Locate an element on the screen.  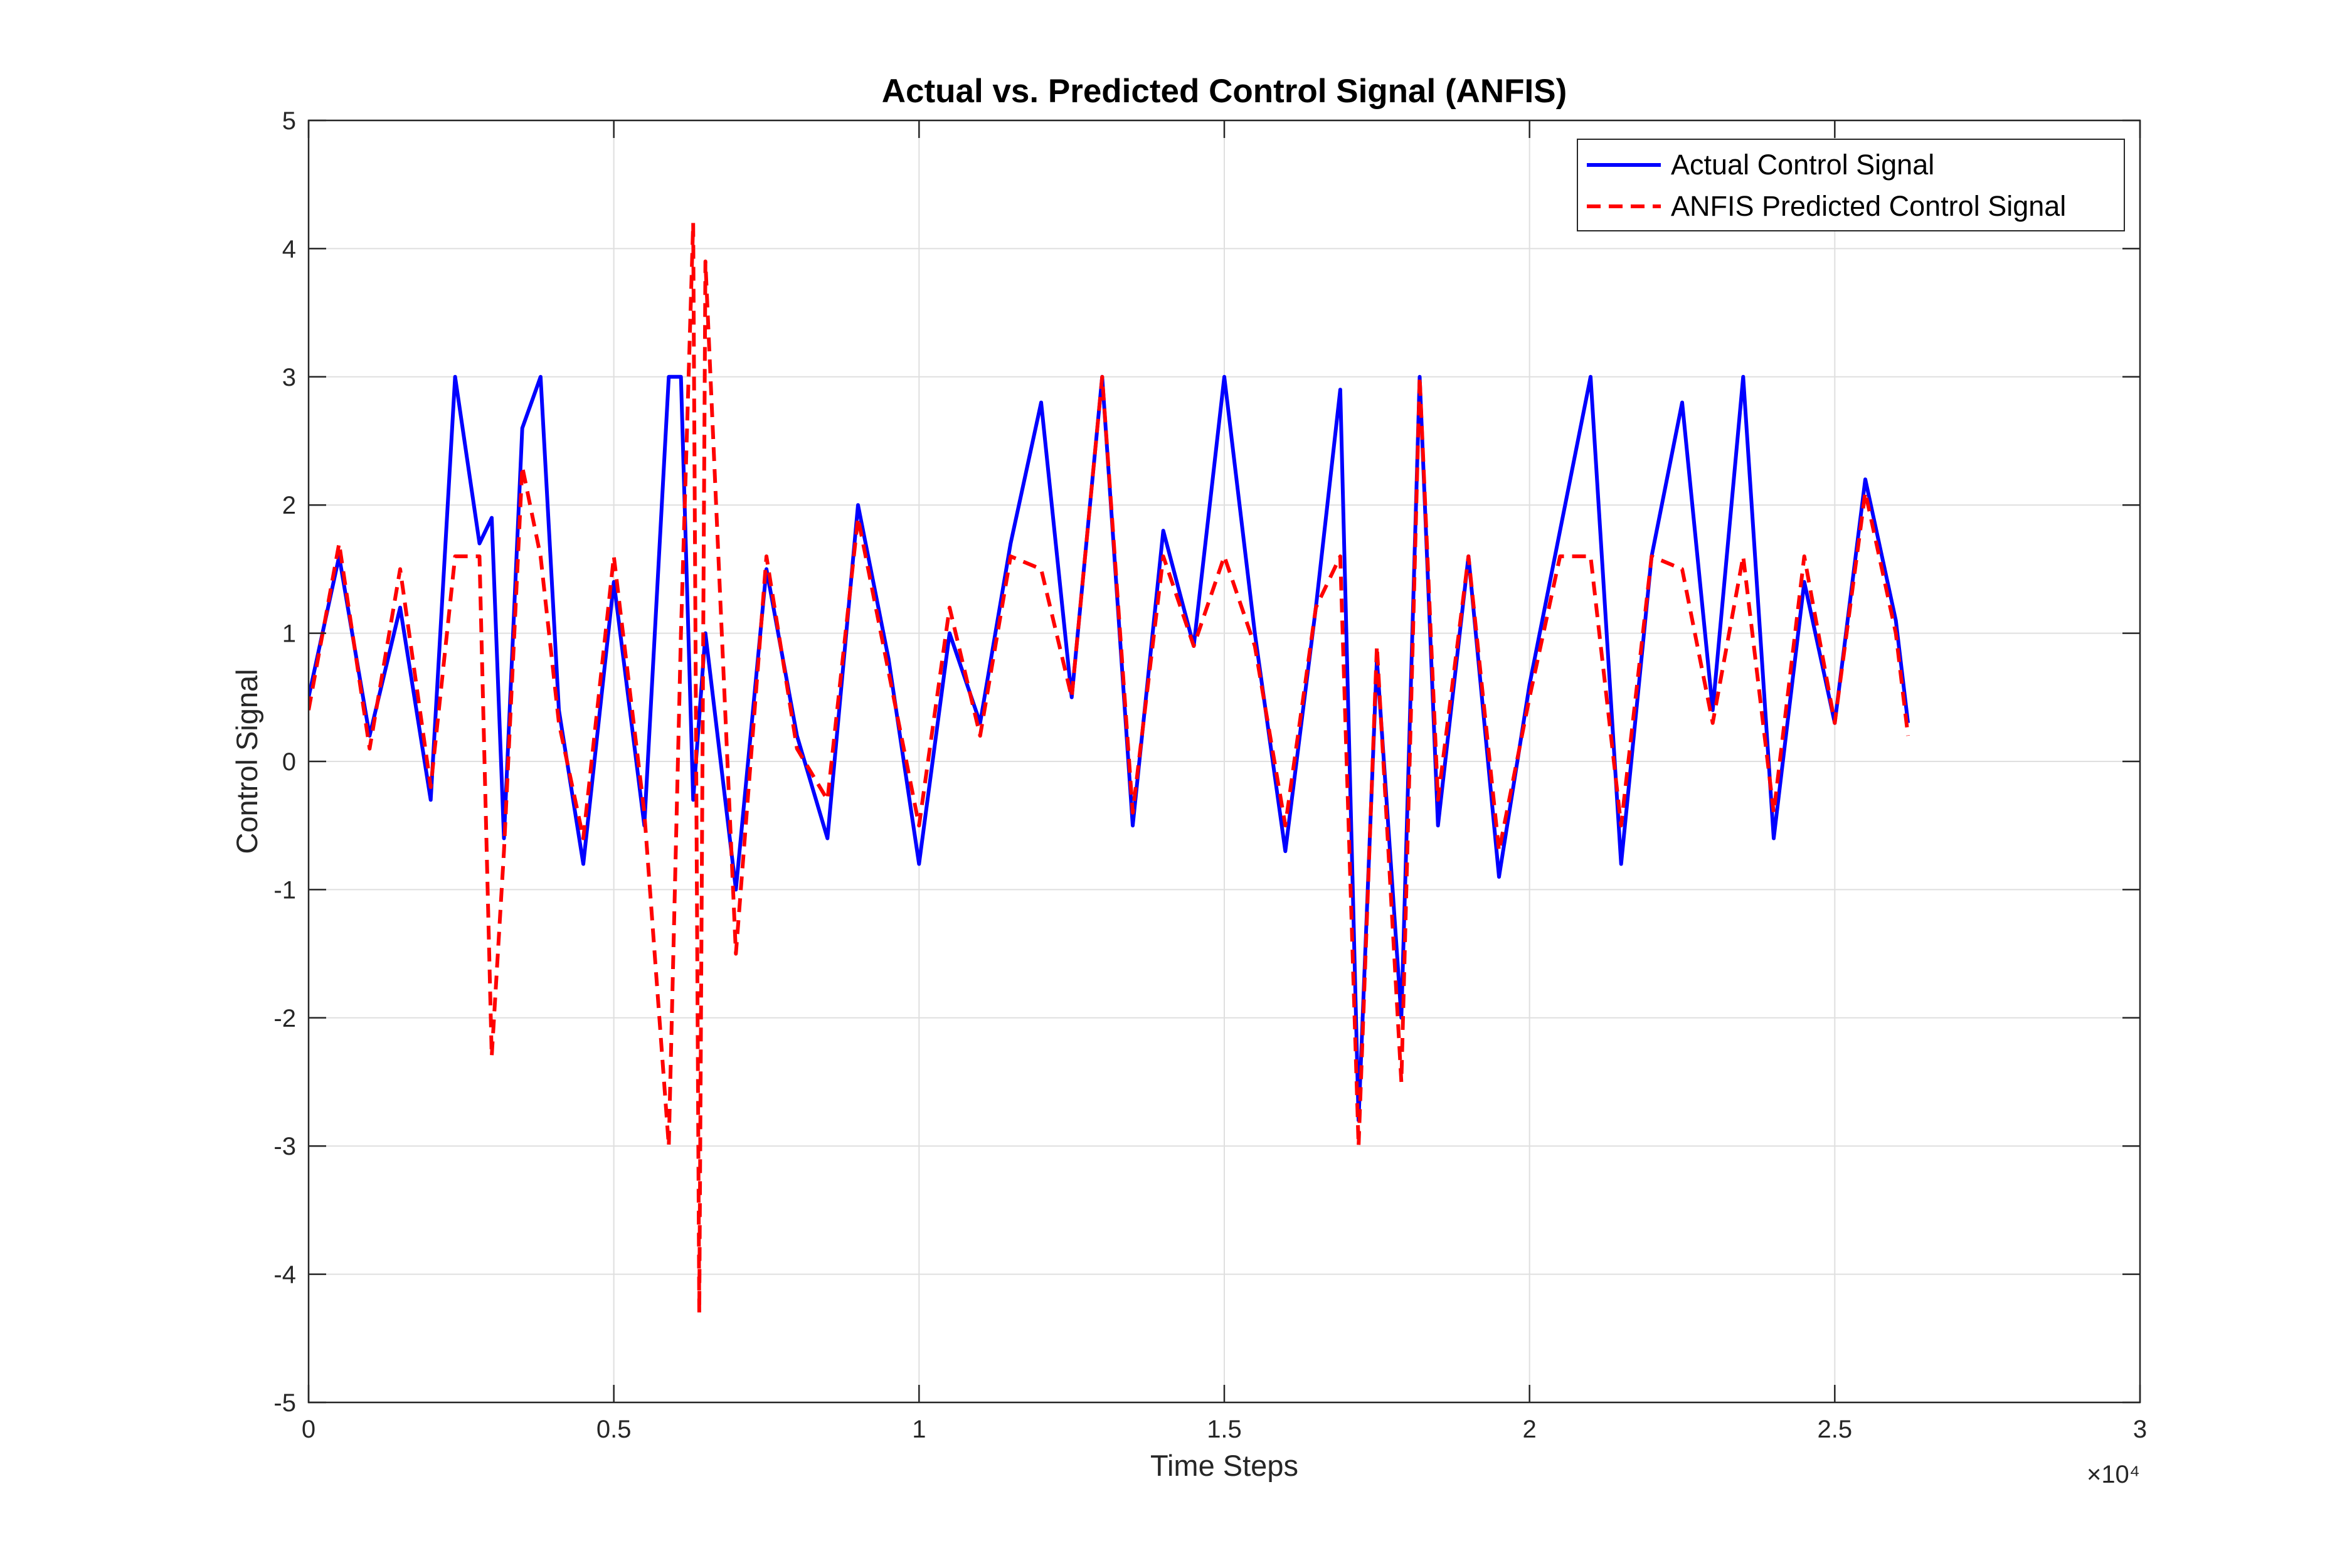
y-tick-label: -1 is located at coordinates (284, 890).